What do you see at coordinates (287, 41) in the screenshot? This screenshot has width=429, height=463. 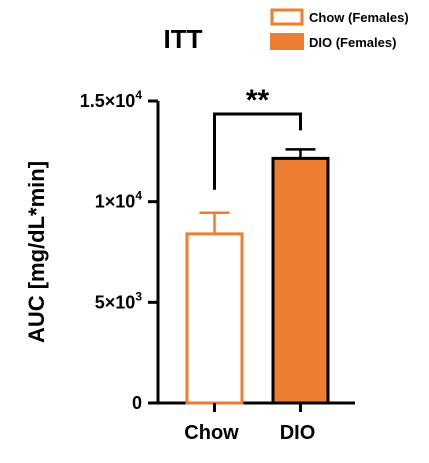 I see `legend-swatch-dio` at bounding box center [287, 41].